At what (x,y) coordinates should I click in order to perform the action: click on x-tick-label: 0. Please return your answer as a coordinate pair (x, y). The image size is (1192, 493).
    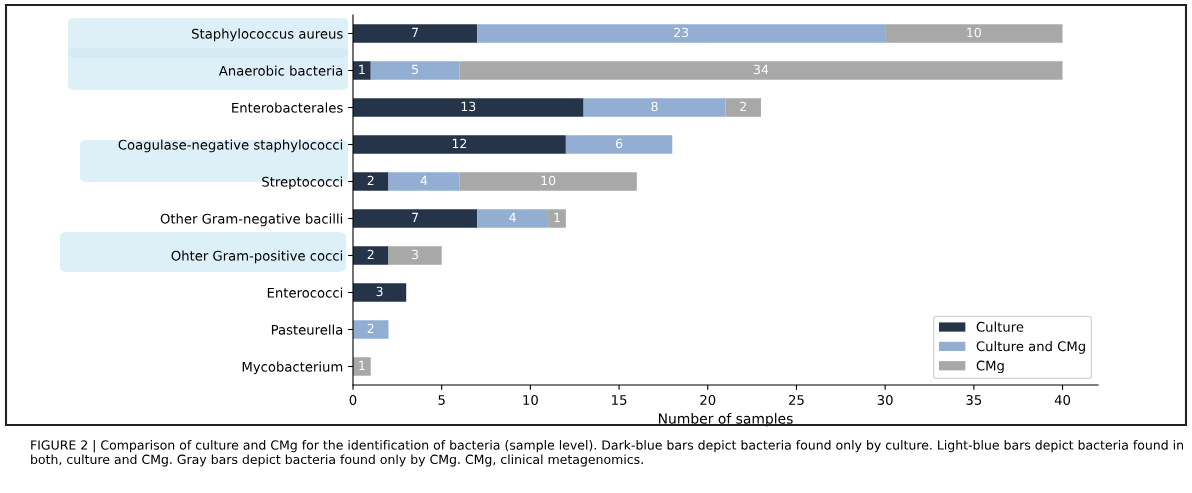
    Looking at the image, I should click on (353, 399).